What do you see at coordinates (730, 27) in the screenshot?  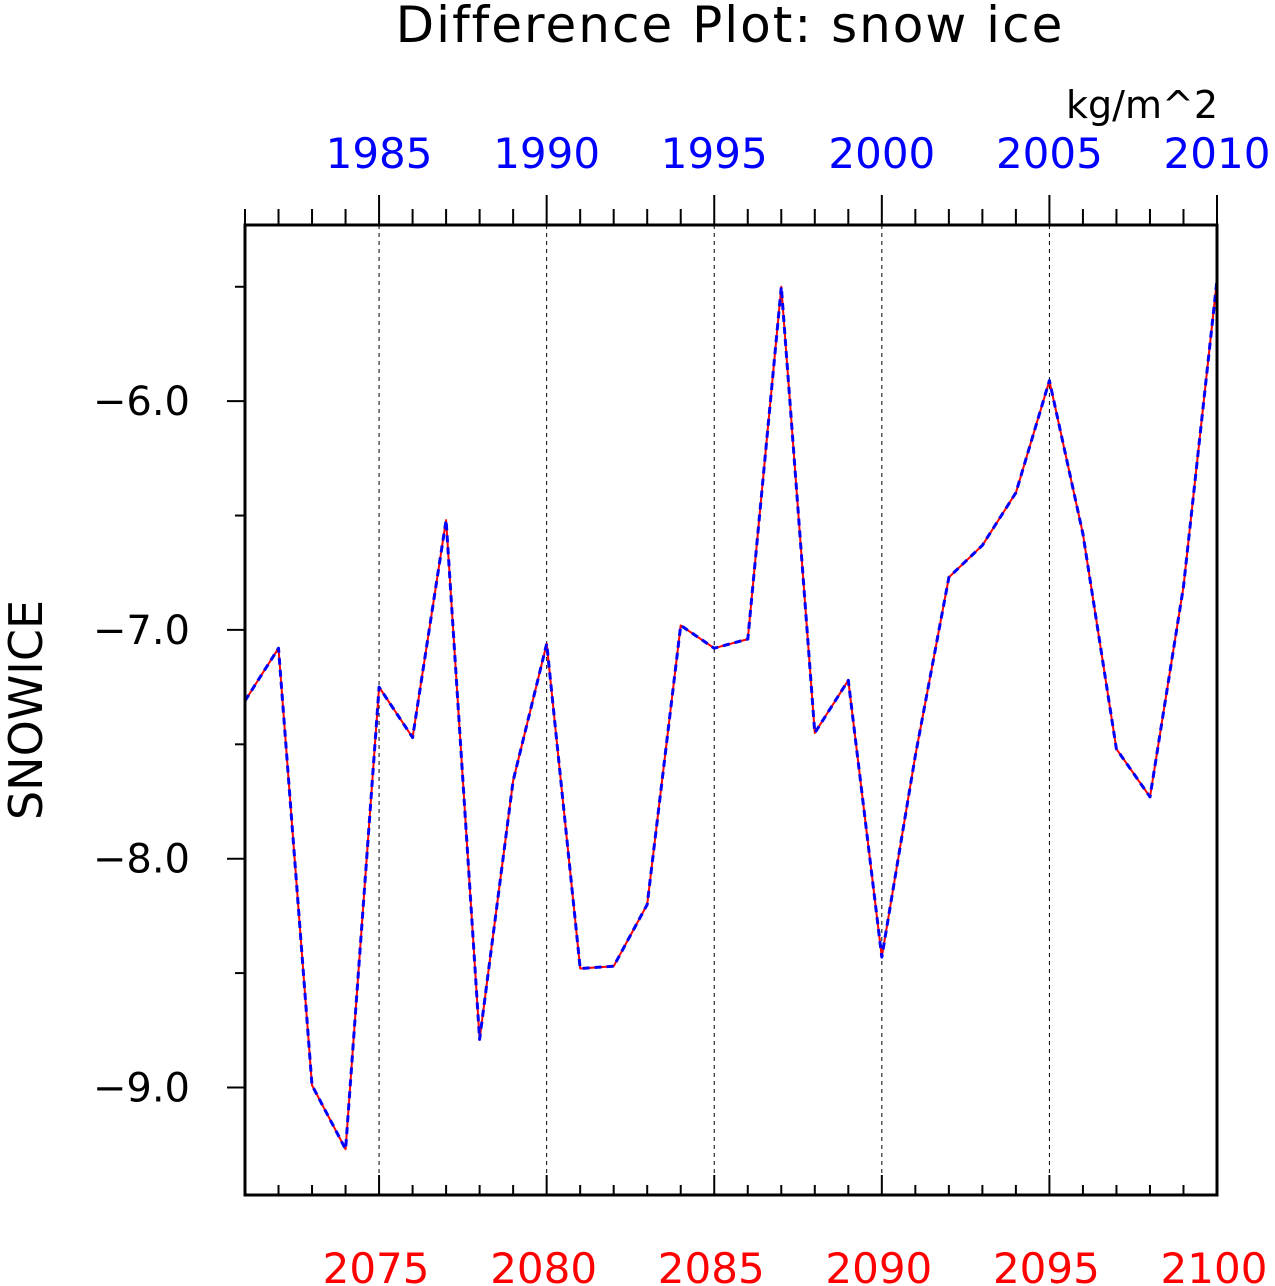 I see `chart-title: Difference Plot: snow ice` at bounding box center [730, 27].